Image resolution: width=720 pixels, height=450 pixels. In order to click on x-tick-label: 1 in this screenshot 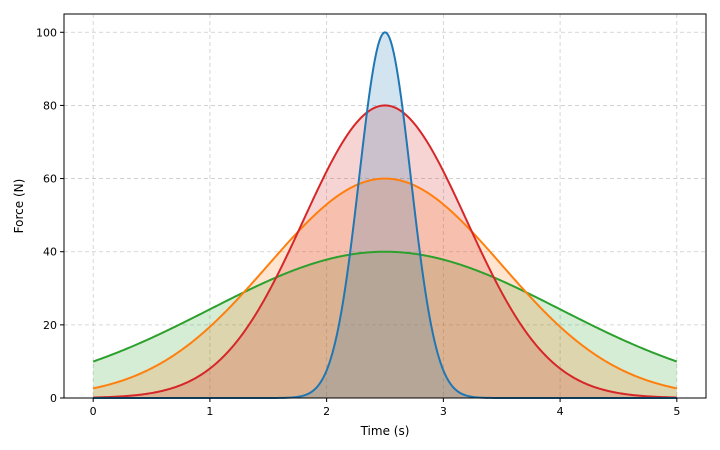, I will do `click(209, 411)`.